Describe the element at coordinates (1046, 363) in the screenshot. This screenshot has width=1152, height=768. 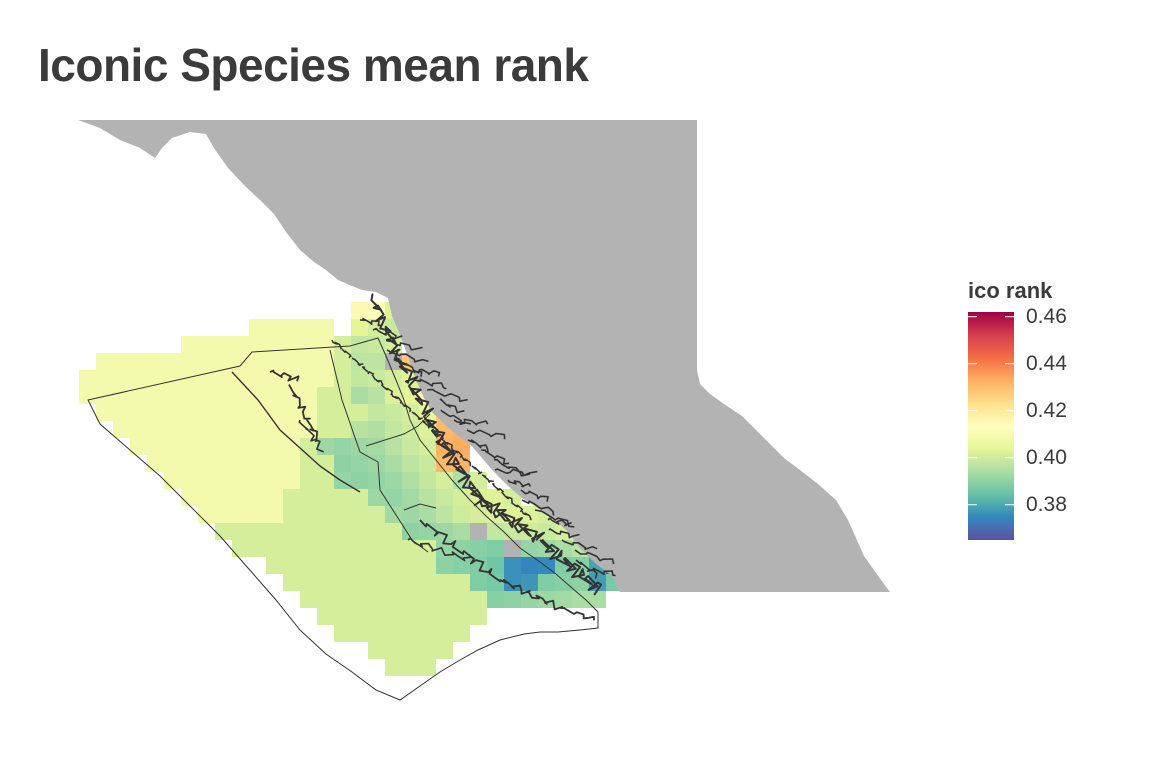
I see `legend-label-044: 0.44` at that location.